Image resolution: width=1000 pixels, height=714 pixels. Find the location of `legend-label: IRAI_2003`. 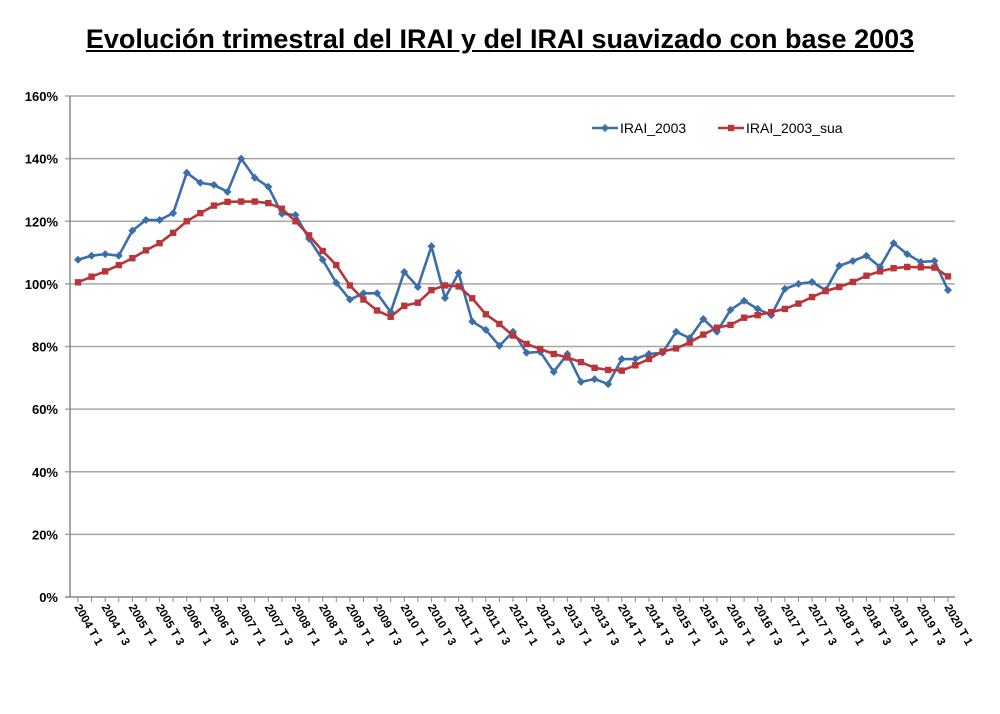

legend-label: IRAI_2003 is located at coordinates (653, 128).